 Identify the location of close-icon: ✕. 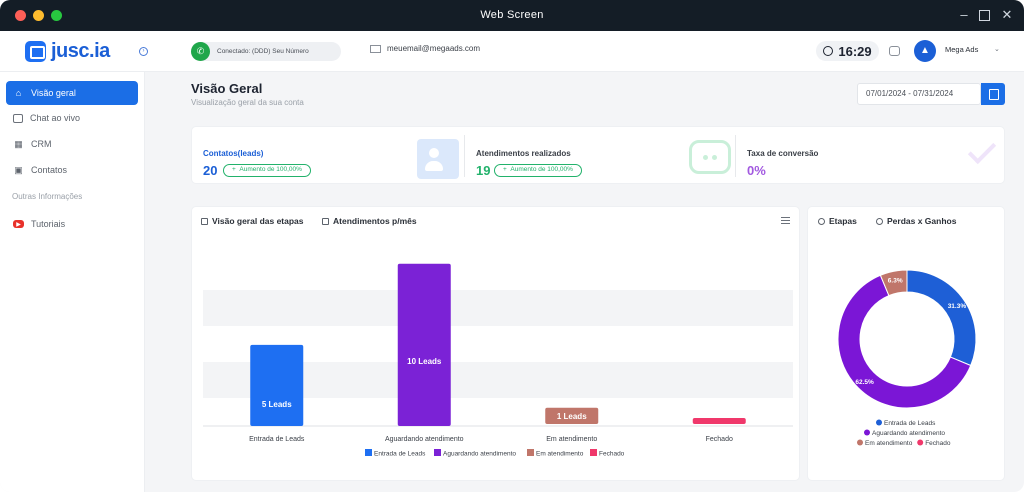
(1007, 14).